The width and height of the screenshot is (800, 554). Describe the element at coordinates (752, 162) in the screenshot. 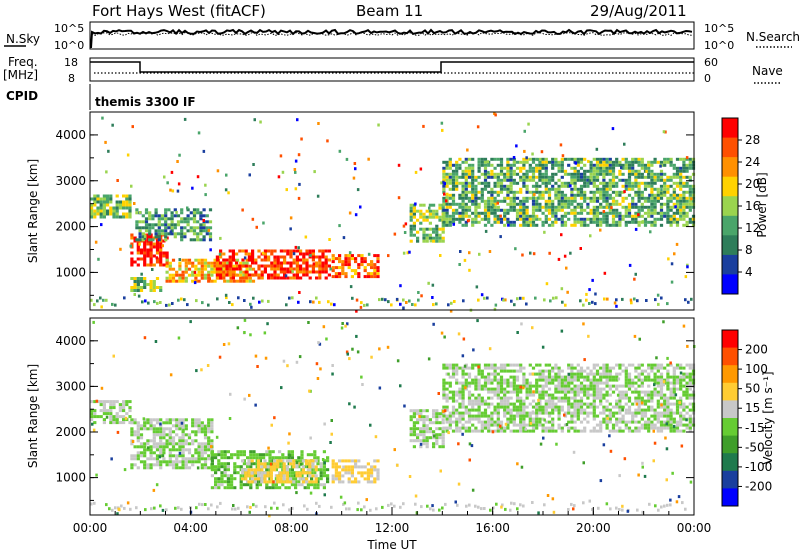

I see `colorbar-tick-label: 24` at that location.